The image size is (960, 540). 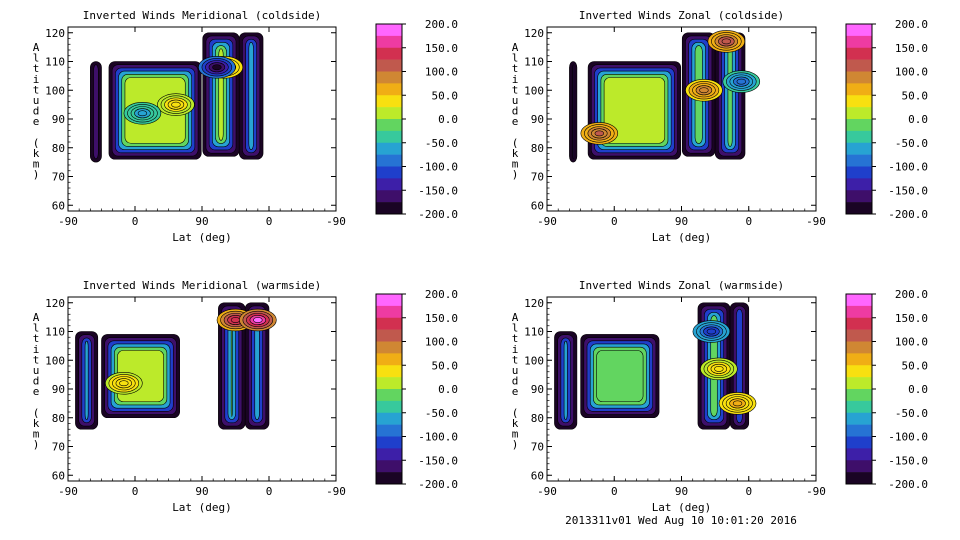 I want to click on chart-title: Inverted Winds Meridional (coldside), so click(x=202, y=15).